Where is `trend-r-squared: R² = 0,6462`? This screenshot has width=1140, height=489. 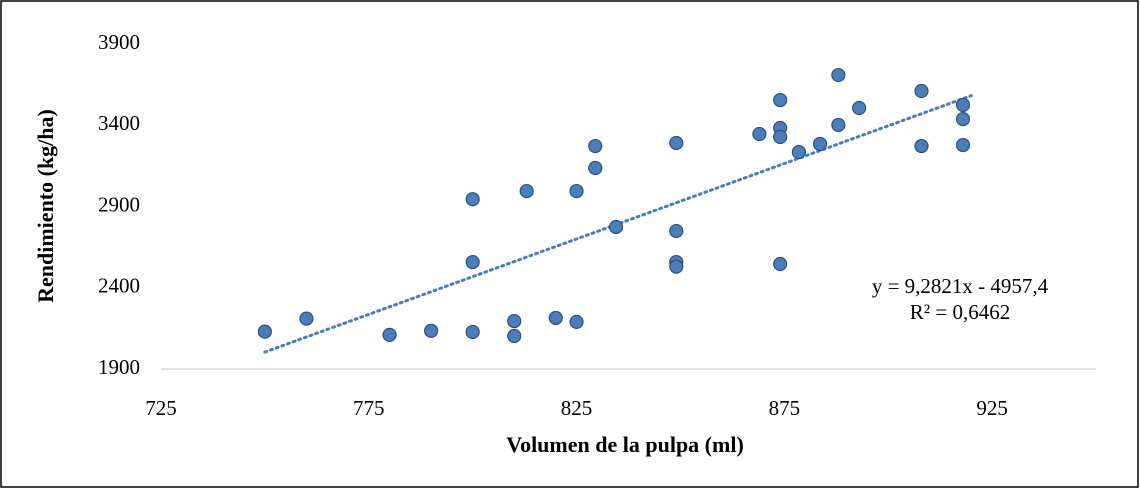 trend-r-squared: R² = 0,6462 is located at coordinates (960, 312).